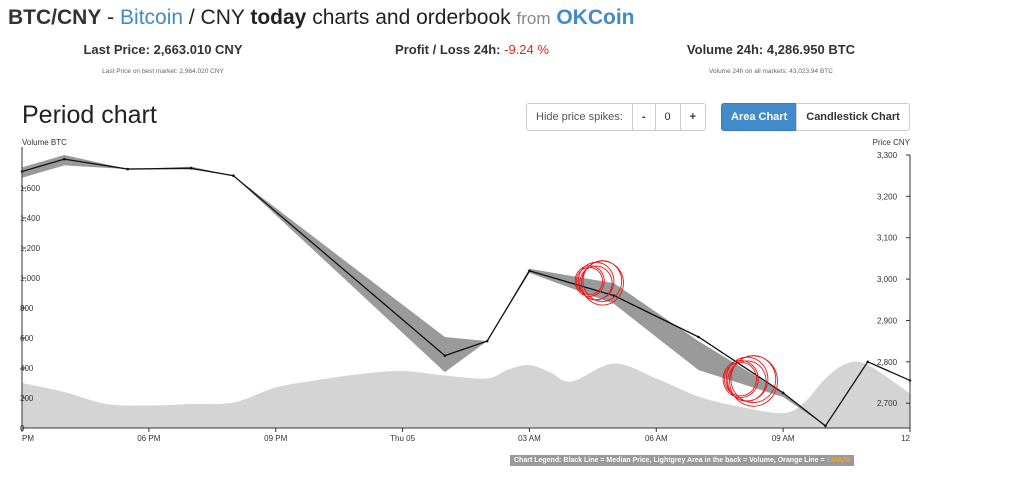 This screenshot has height=492, width=1024. What do you see at coordinates (892, 142) in the screenshot?
I see `right-axis-label: Price CNY` at bounding box center [892, 142].